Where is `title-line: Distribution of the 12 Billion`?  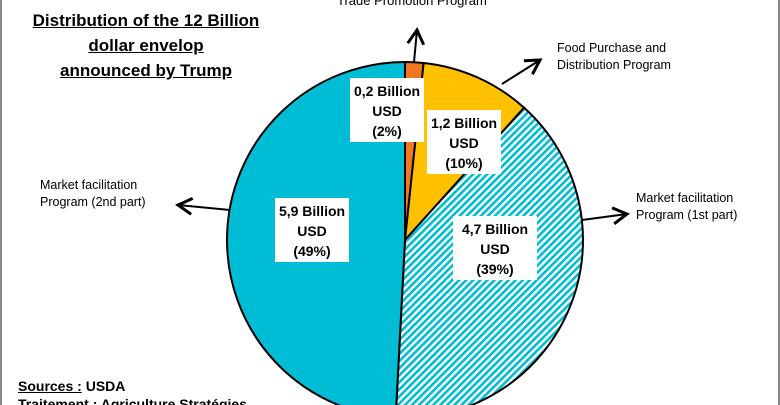 title-line: Distribution of the 12 Billion is located at coordinates (146, 20).